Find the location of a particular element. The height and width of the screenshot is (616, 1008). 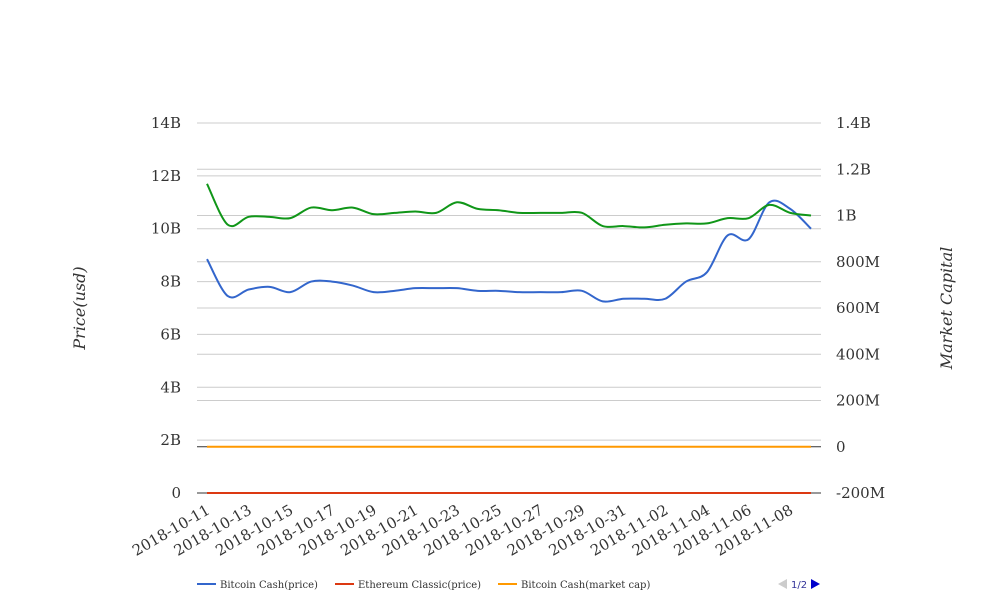

right-tick-label: 200M is located at coordinates (858, 401).